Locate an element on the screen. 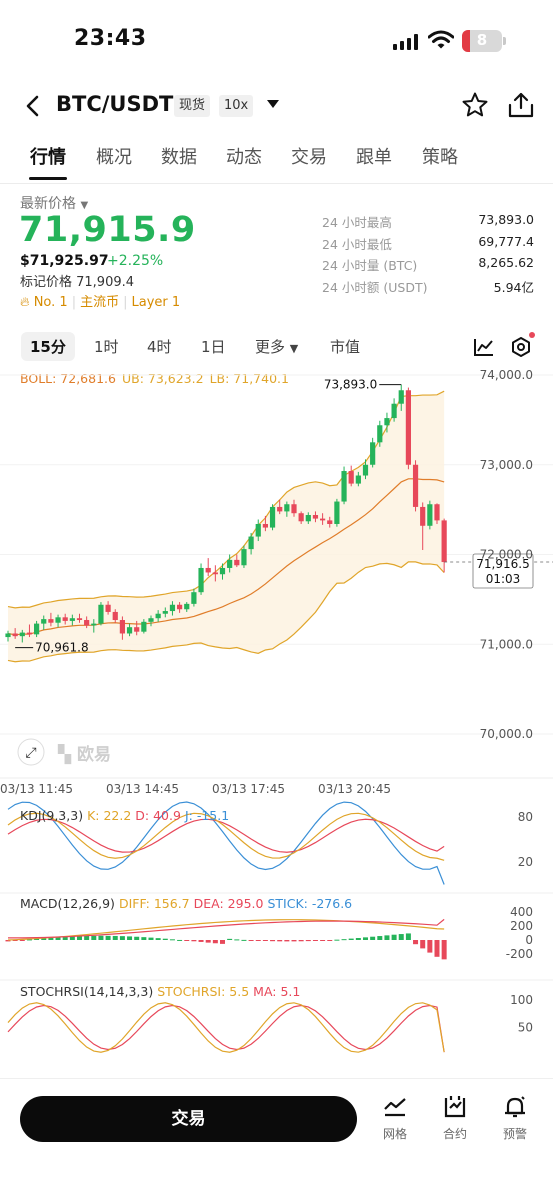  tab-strategy: 策略 is located at coordinates (440, 157).